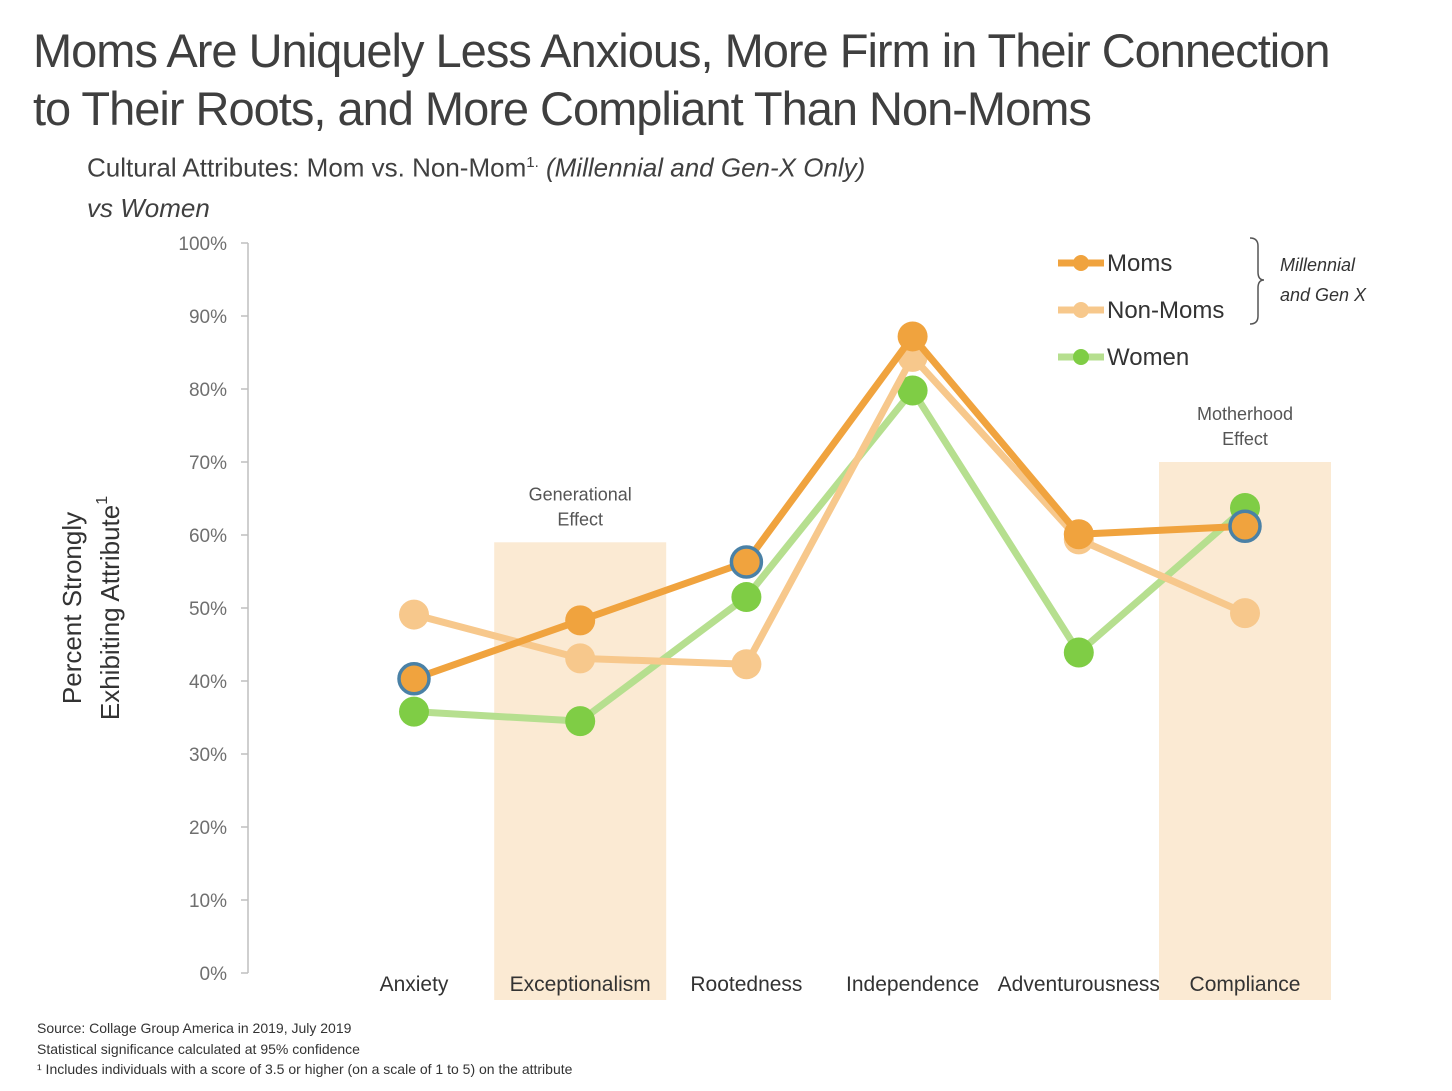 The width and height of the screenshot is (1452, 1091). Describe the element at coordinates (214, 974) in the screenshot. I see `y-tick-label: 0%` at that location.